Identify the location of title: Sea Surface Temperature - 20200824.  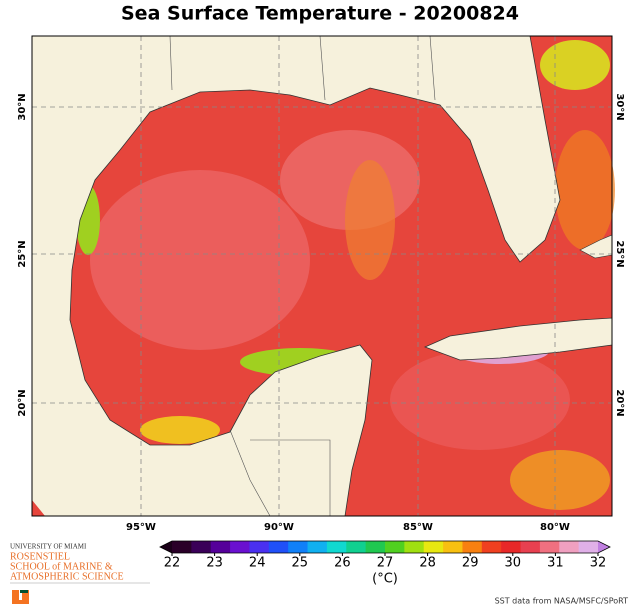
(320, 14).